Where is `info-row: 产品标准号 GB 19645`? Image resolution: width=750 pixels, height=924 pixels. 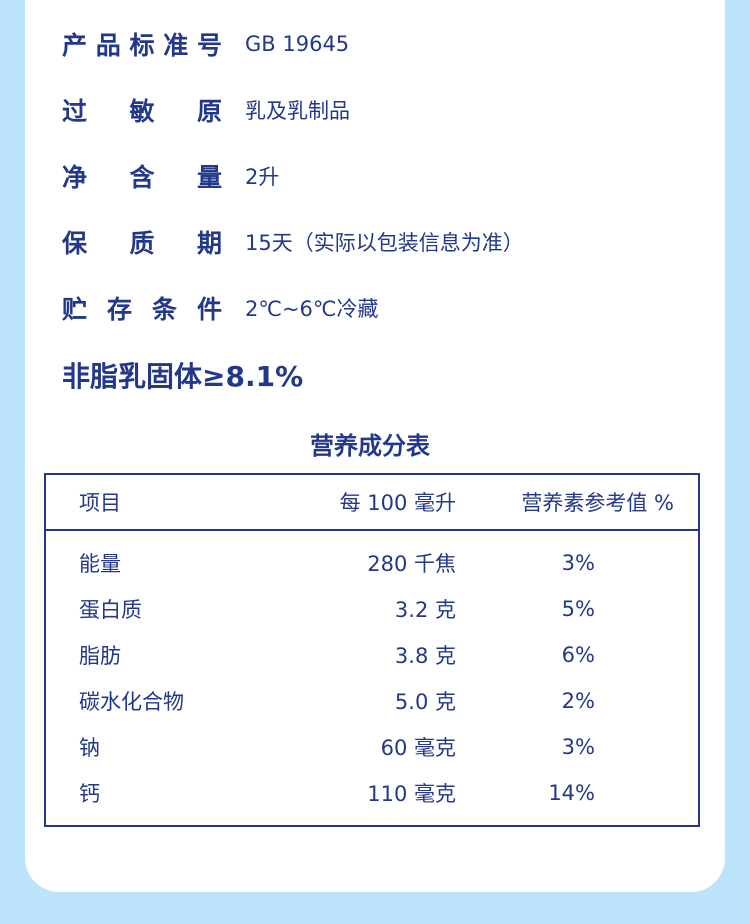
info-row: 产品标准号 GB 19645 is located at coordinates (205, 44).